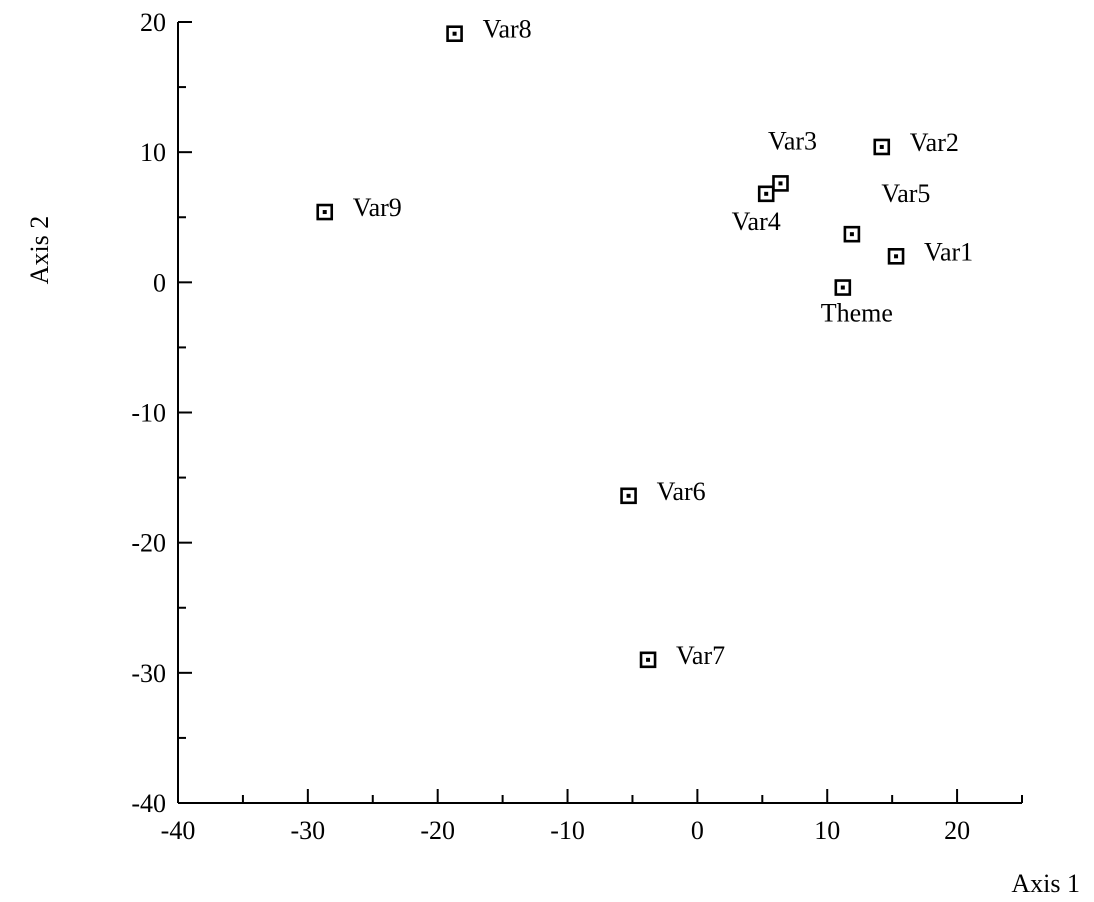  I want to click on x-tick-label: -10, so click(567, 830).